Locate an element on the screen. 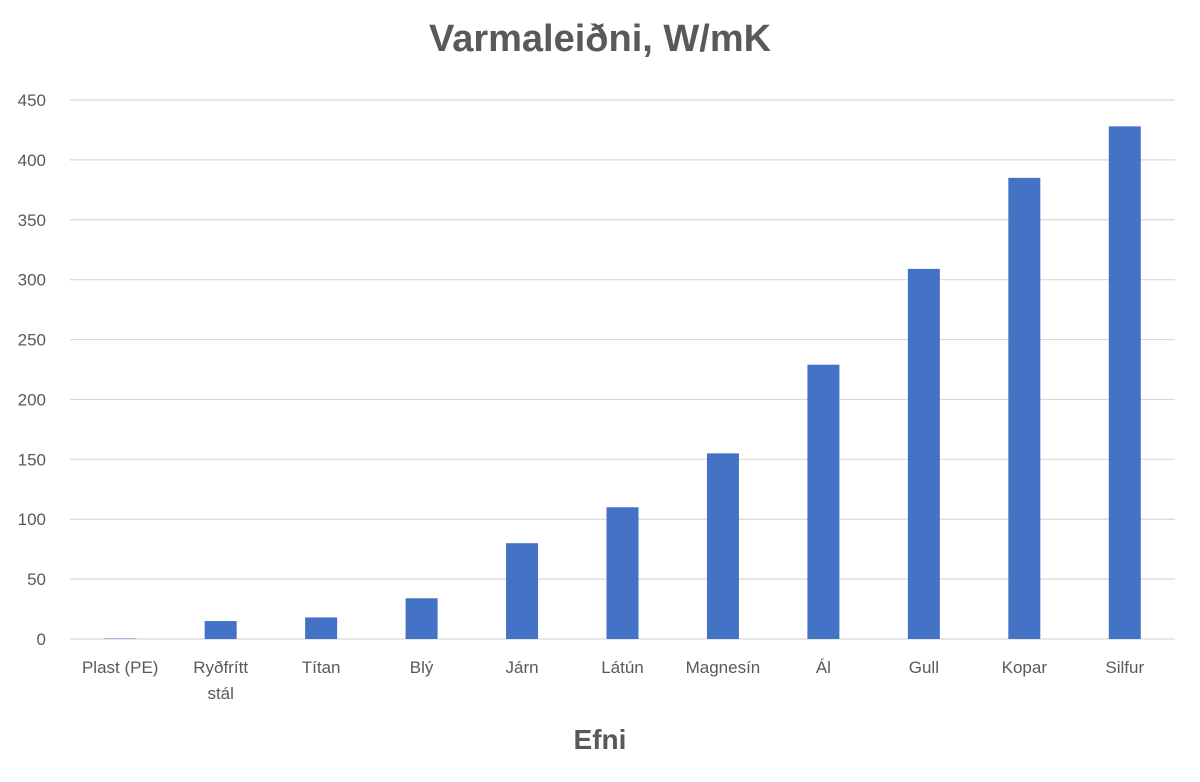 The image size is (1200, 782). x-tick-label: Títan is located at coordinates (321, 667).